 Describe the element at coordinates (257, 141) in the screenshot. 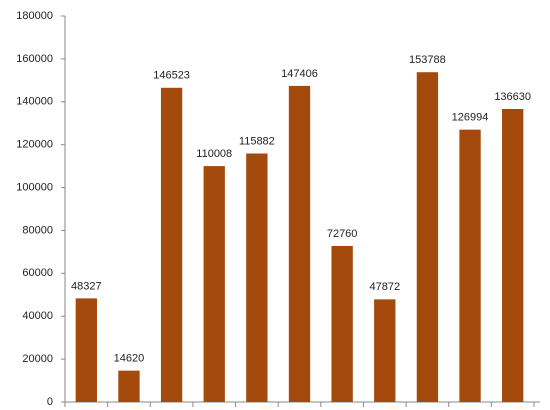

I see `data-label: 115882` at that location.